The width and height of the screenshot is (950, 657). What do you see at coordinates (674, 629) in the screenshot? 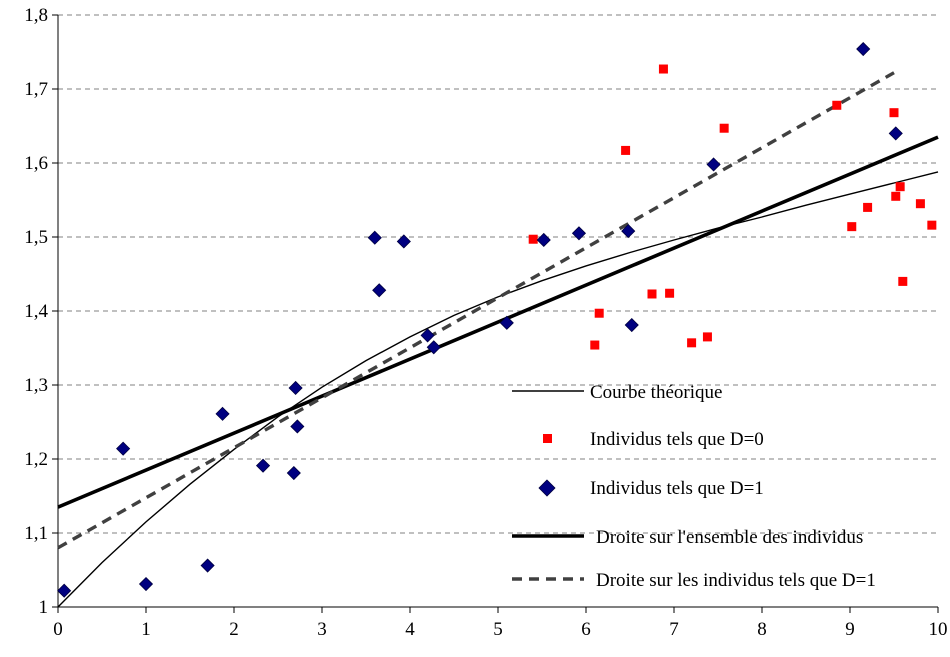
I see `x-tick-label: 7` at bounding box center [674, 629].